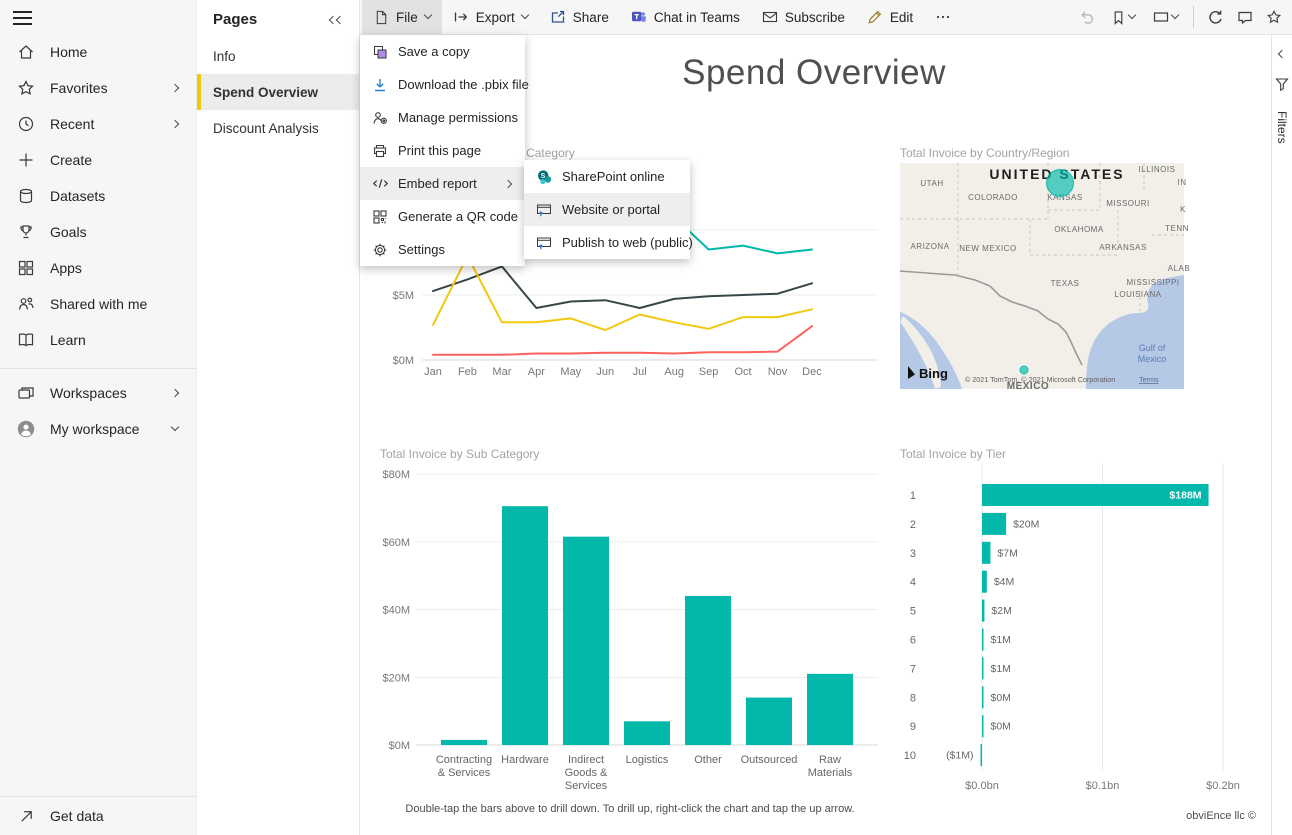 This screenshot has height=835, width=1292. What do you see at coordinates (875, 17) in the screenshot?
I see `pencil-icon` at bounding box center [875, 17].